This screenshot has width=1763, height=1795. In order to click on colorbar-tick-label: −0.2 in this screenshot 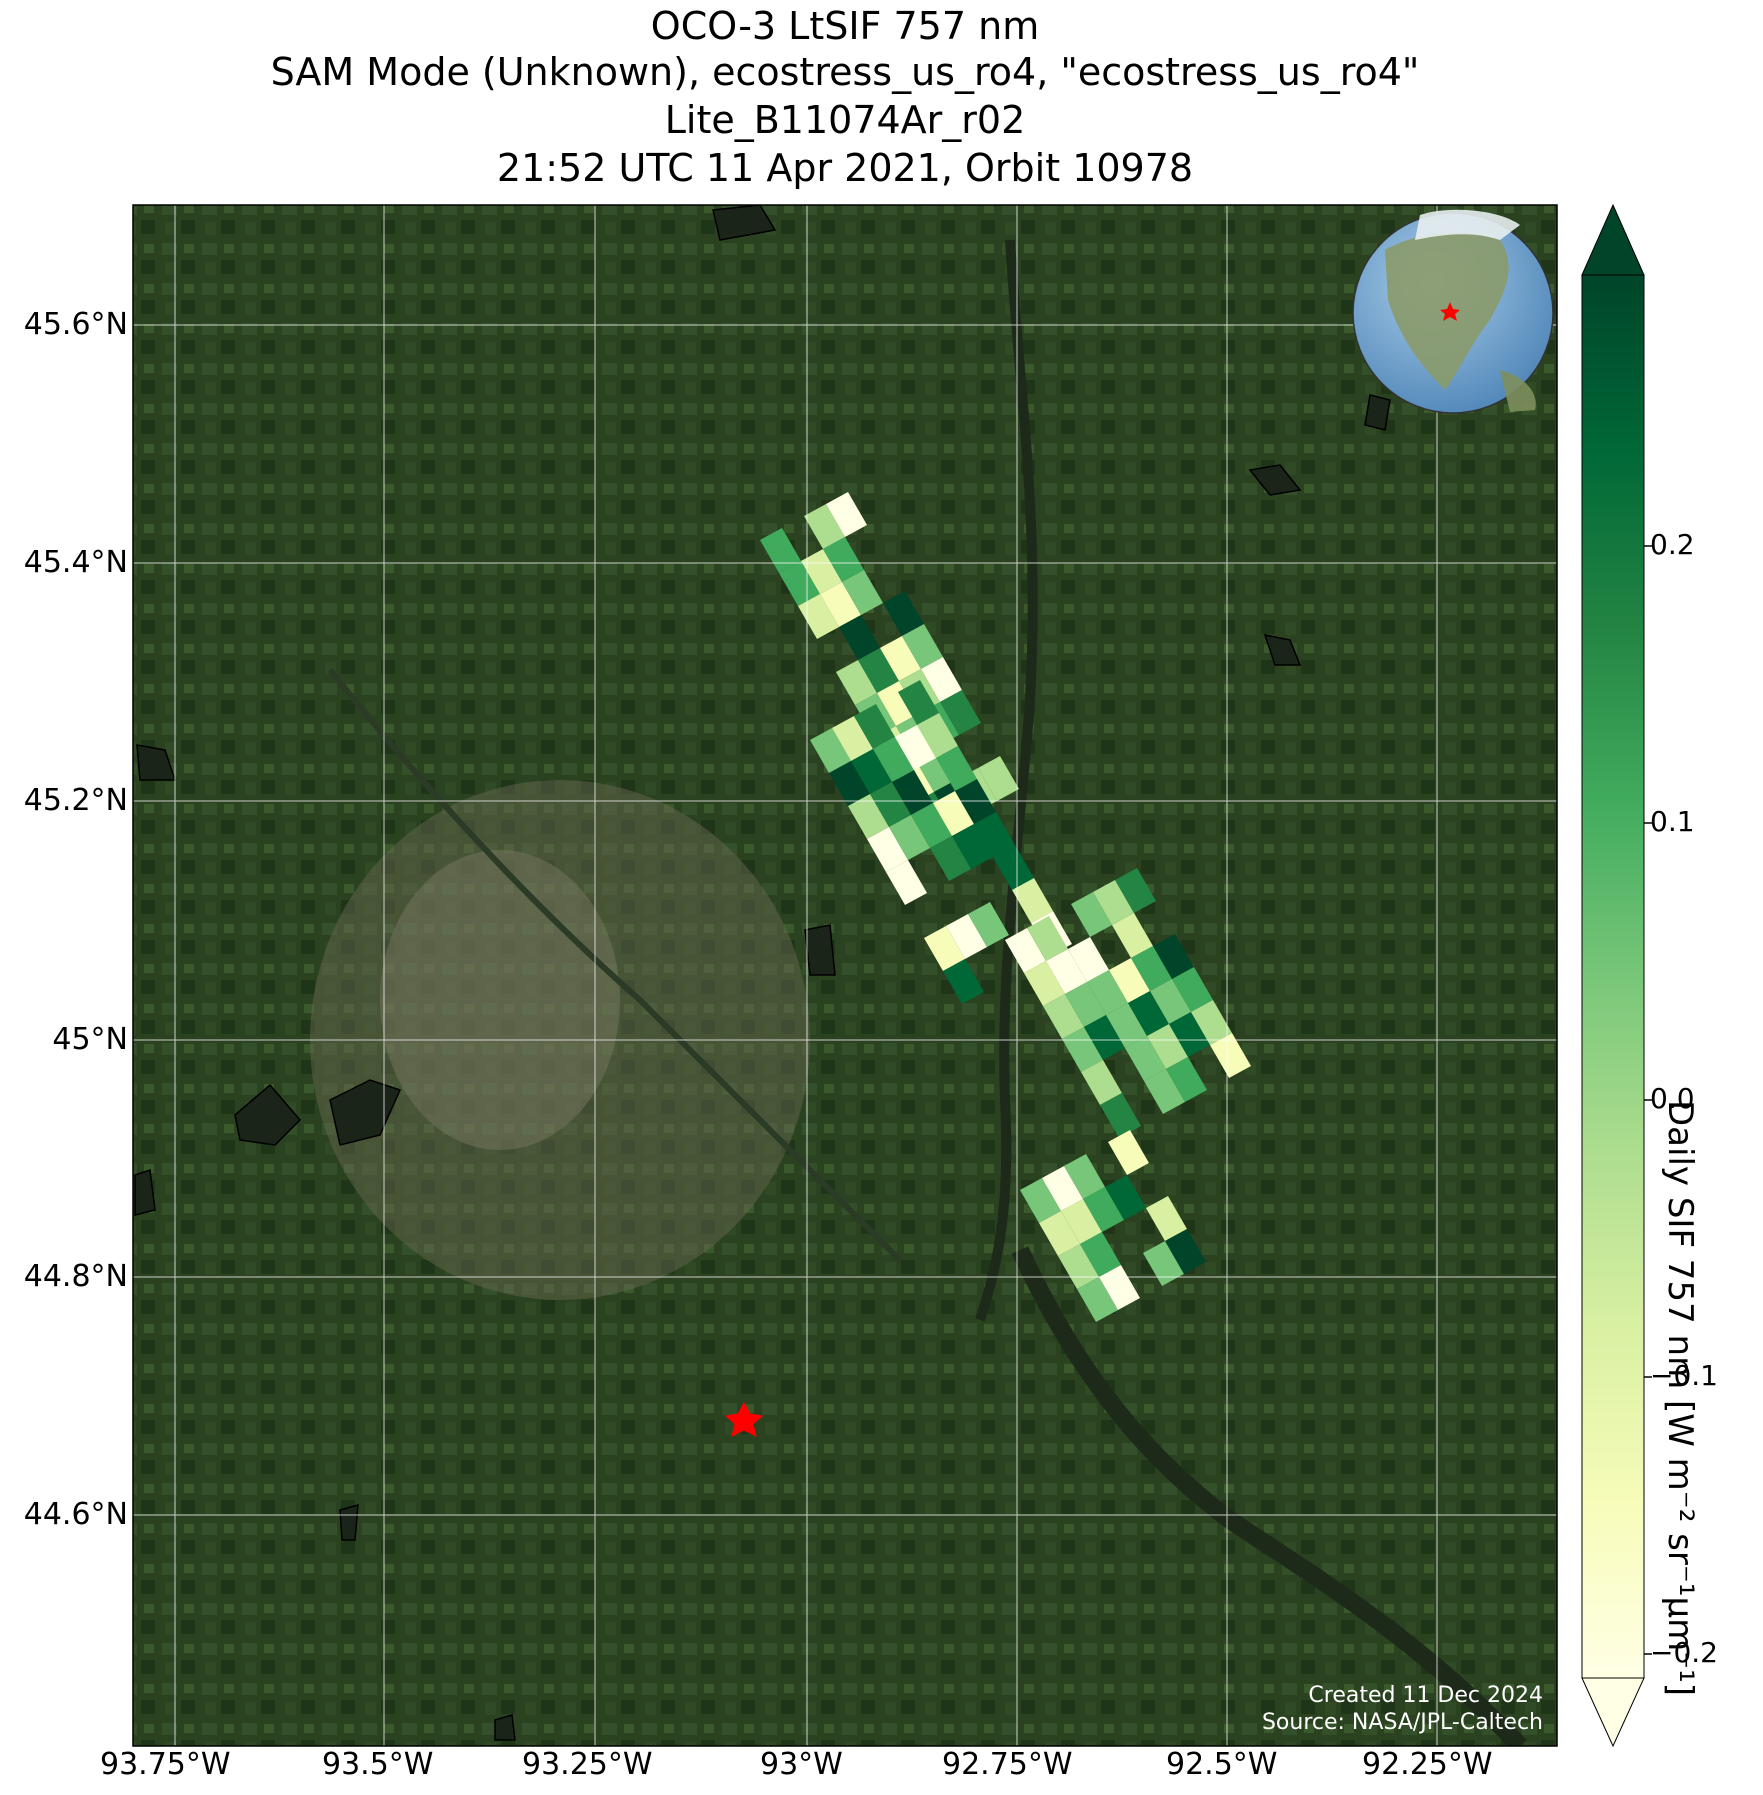, I will do `click(1684, 1652)`.